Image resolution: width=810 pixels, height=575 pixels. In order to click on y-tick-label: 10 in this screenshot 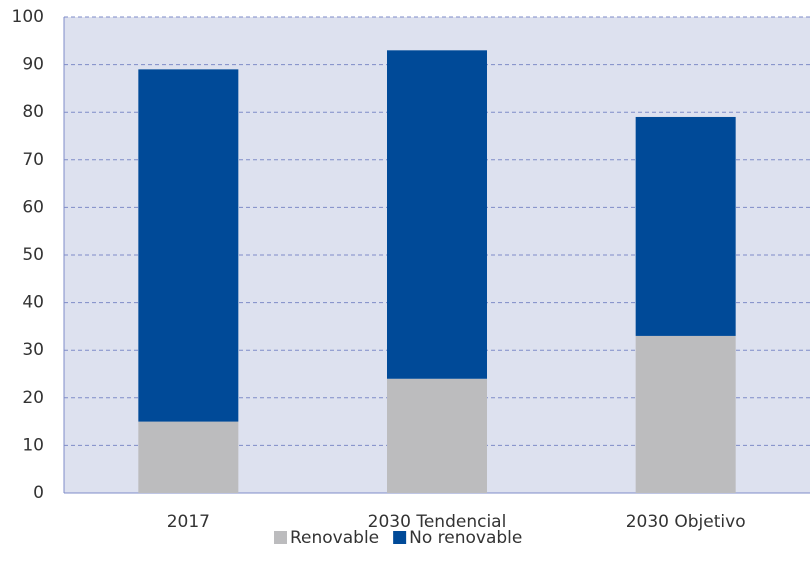, I will do `click(33, 445)`.